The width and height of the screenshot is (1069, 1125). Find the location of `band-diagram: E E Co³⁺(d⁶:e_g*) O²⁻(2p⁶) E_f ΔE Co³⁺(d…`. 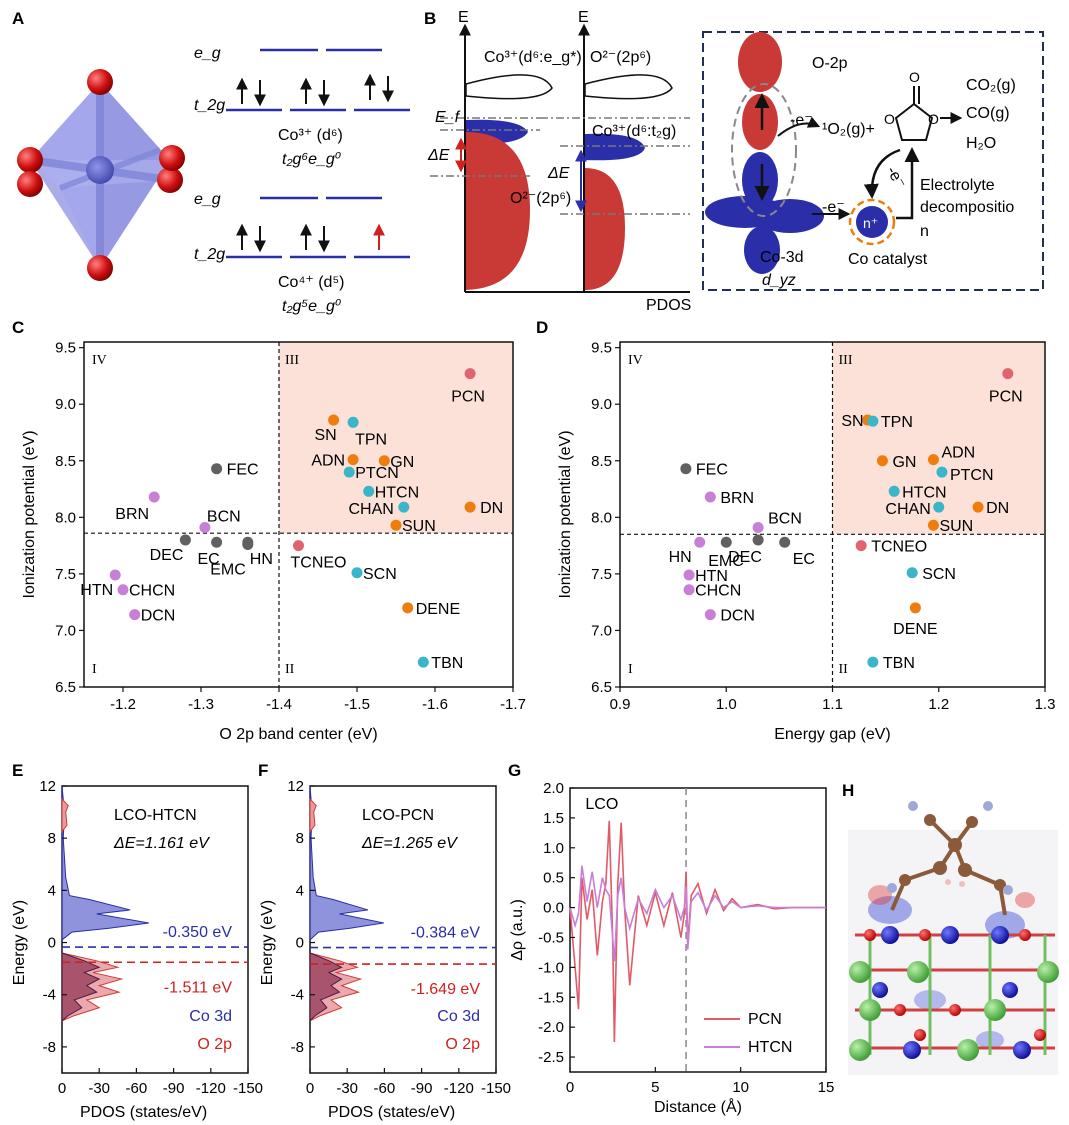

band-diagram: E E Co³⁺(d⁶:e_g*) O²⁻(2p⁶) E_f ΔE Co³⁺(d… is located at coordinates (559, 161).